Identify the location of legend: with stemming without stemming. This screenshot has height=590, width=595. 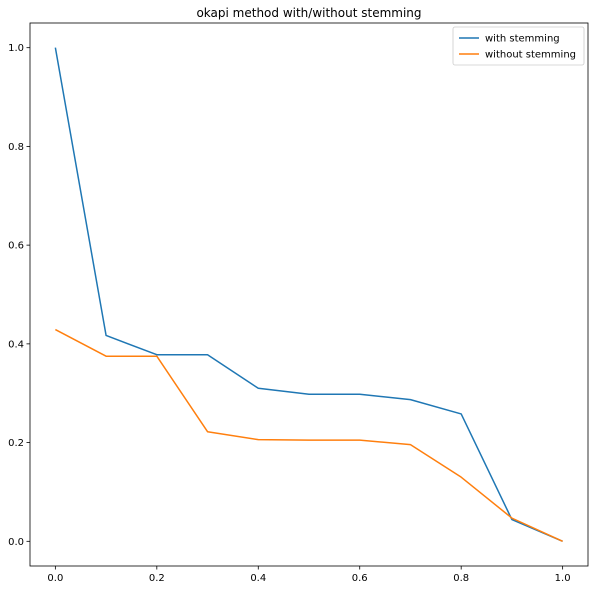
(518, 46).